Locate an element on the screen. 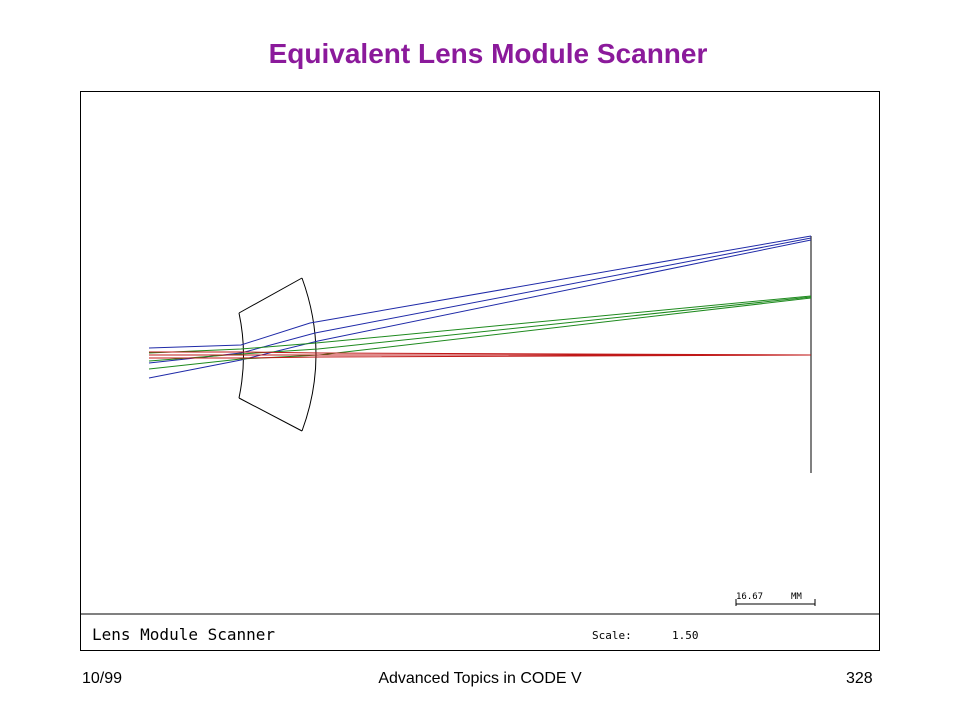  slide-title: Equivalent Lens Module Scanner is located at coordinates (488, 53).